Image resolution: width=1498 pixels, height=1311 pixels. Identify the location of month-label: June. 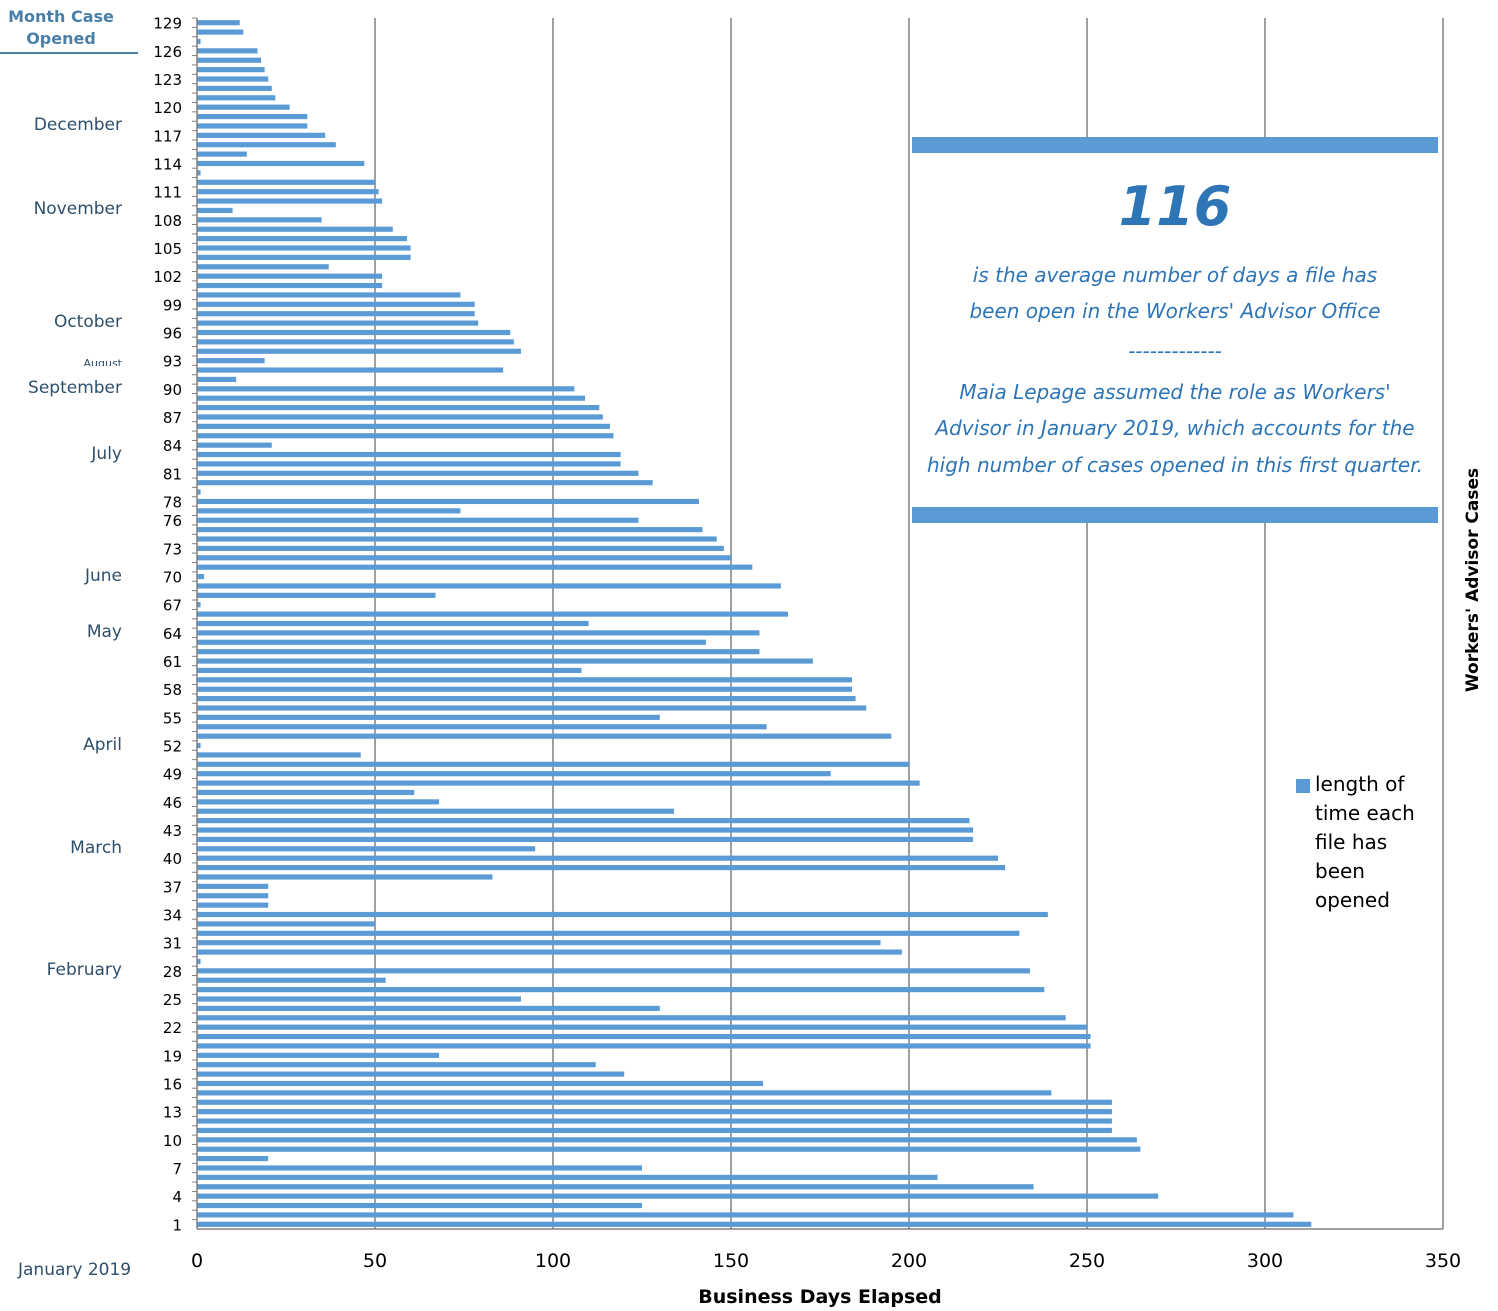
(103, 575).